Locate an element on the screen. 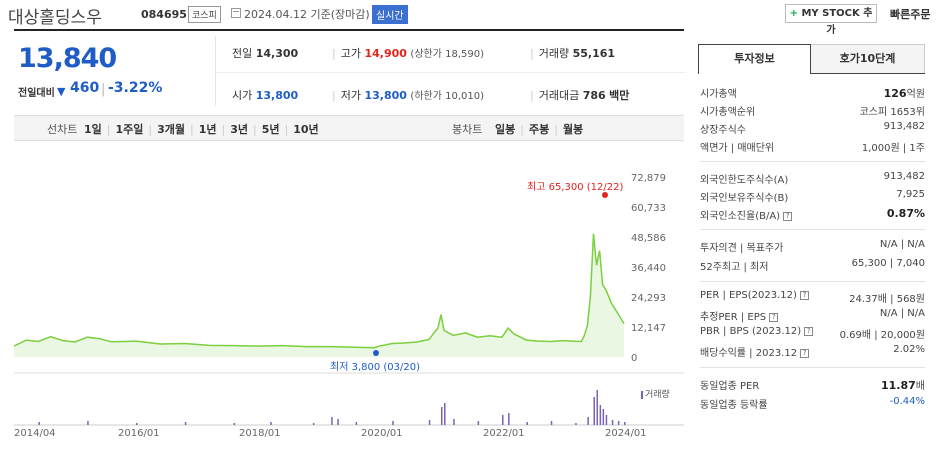  x-tick: 2016/01 is located at coordinates (139, 433).